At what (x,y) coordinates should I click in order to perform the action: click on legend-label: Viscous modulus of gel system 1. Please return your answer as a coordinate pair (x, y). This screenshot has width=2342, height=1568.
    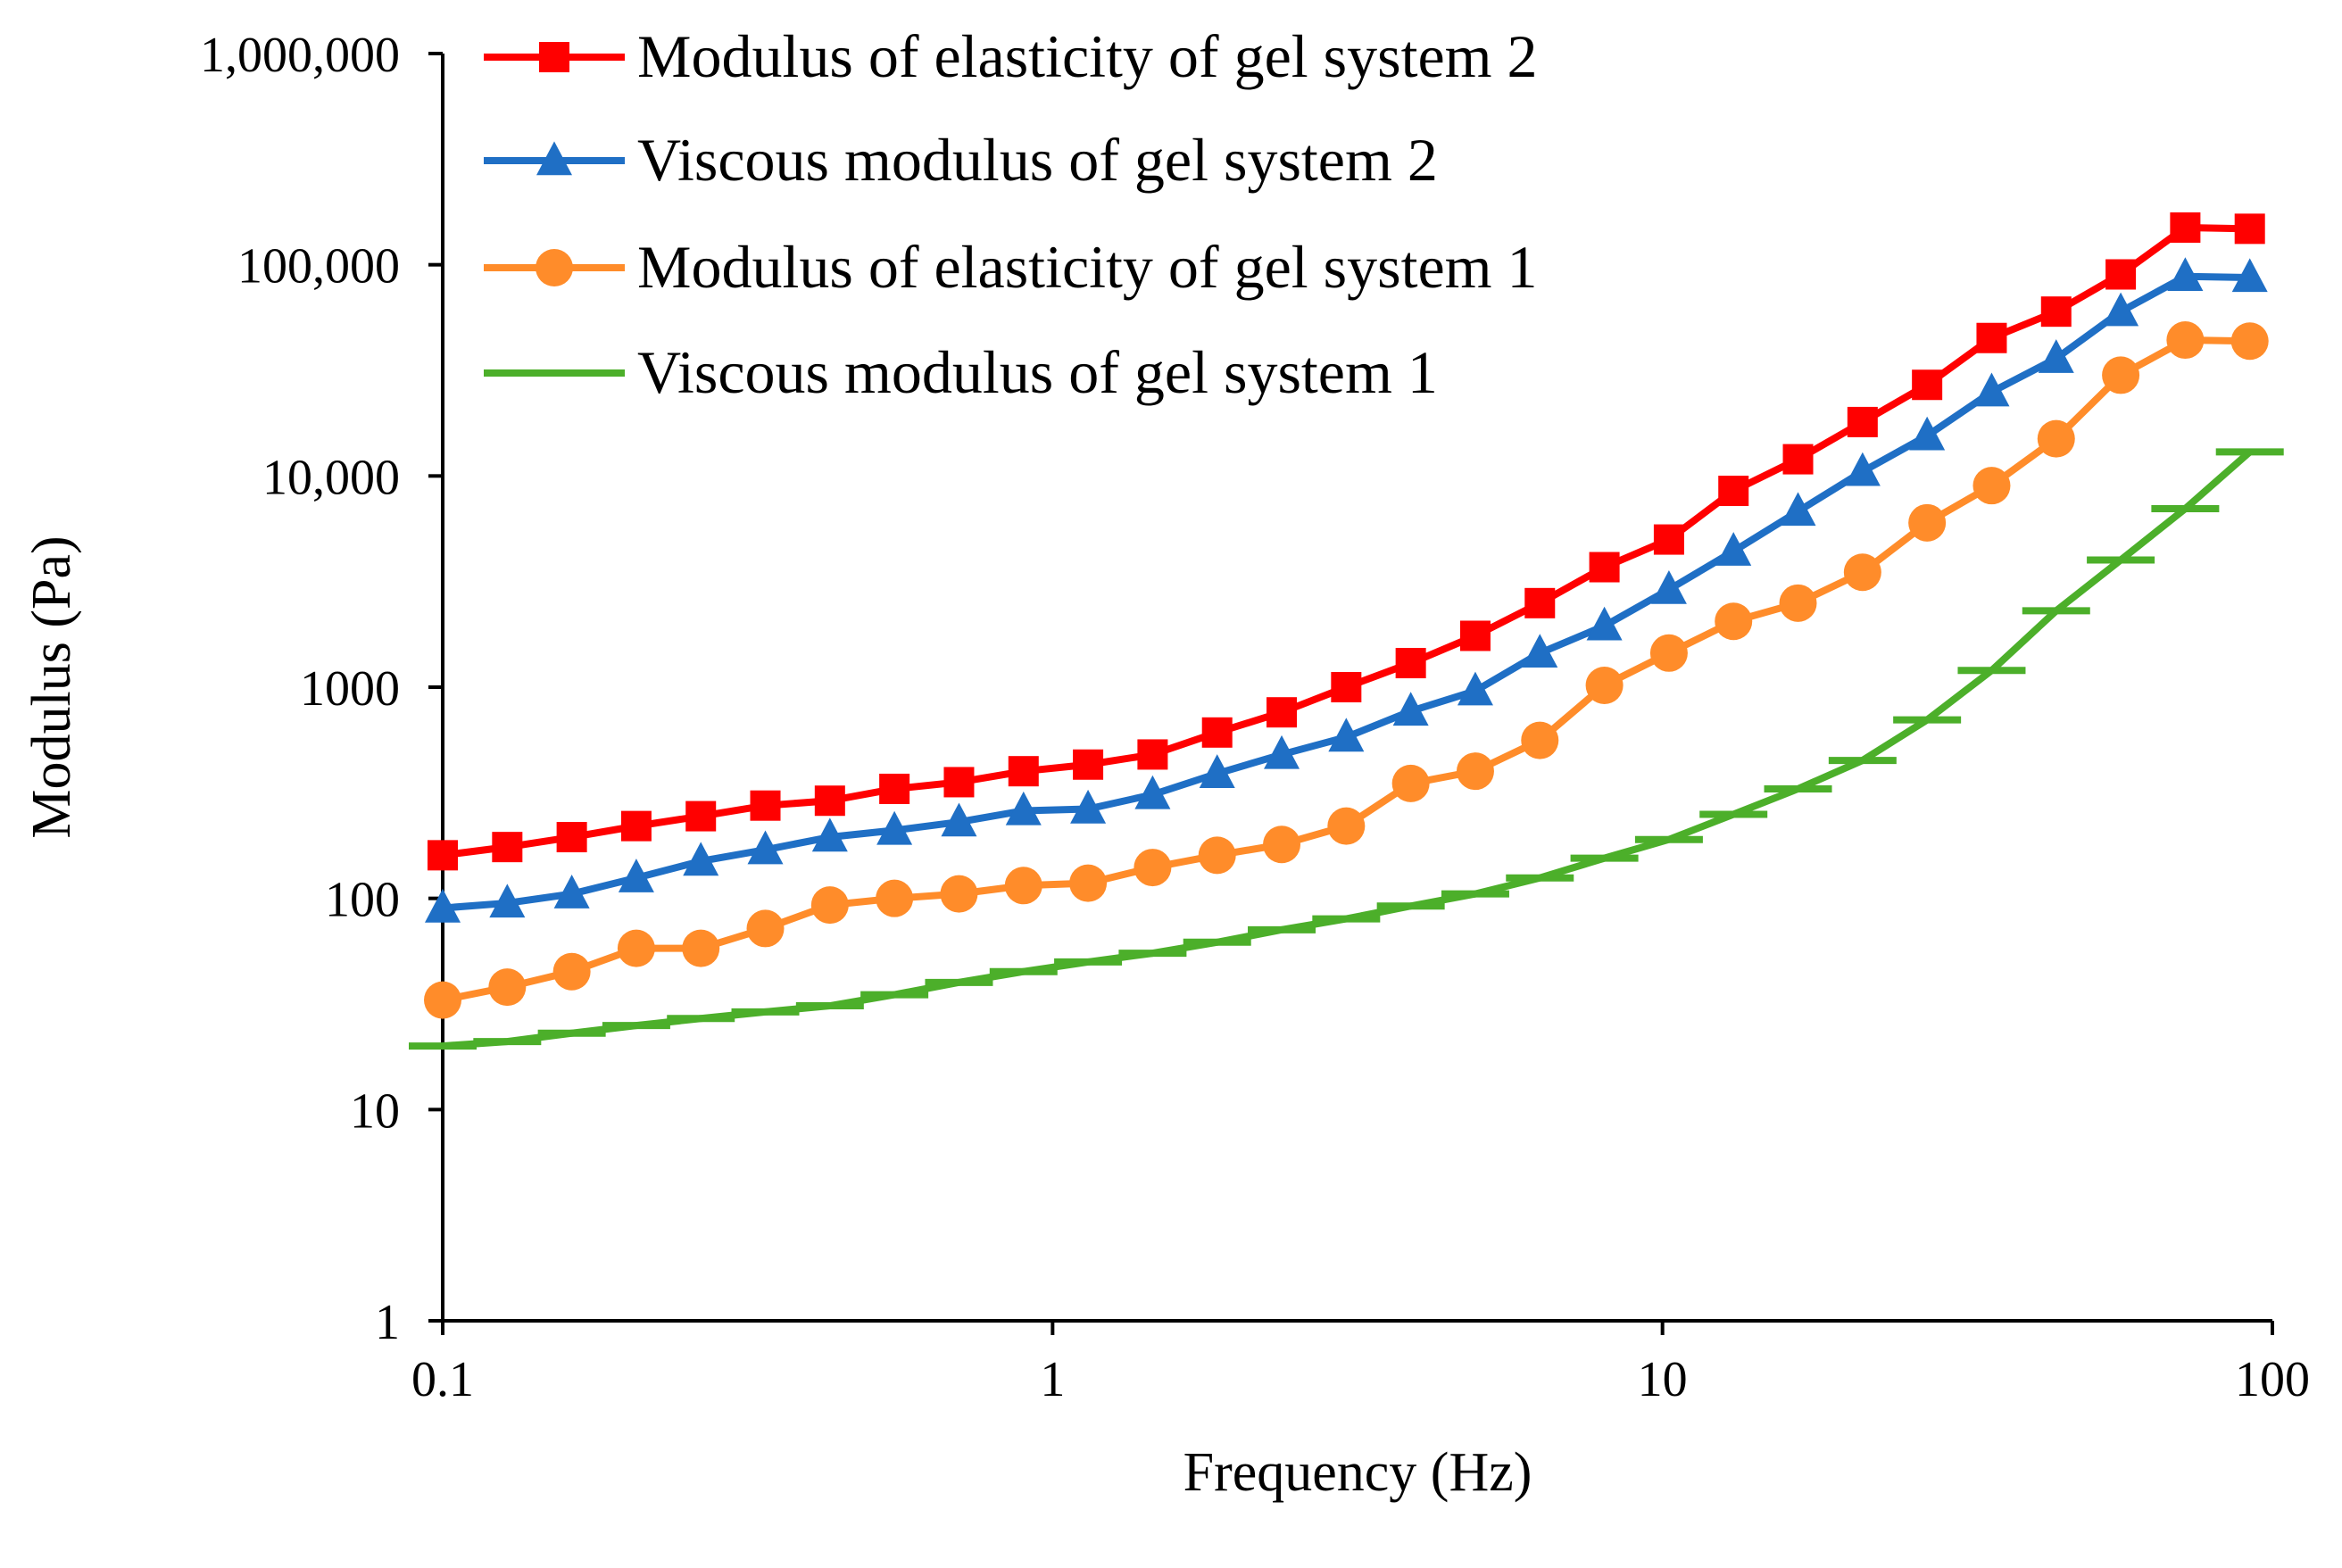
    Looking at the image, I should click on (1037, 372).